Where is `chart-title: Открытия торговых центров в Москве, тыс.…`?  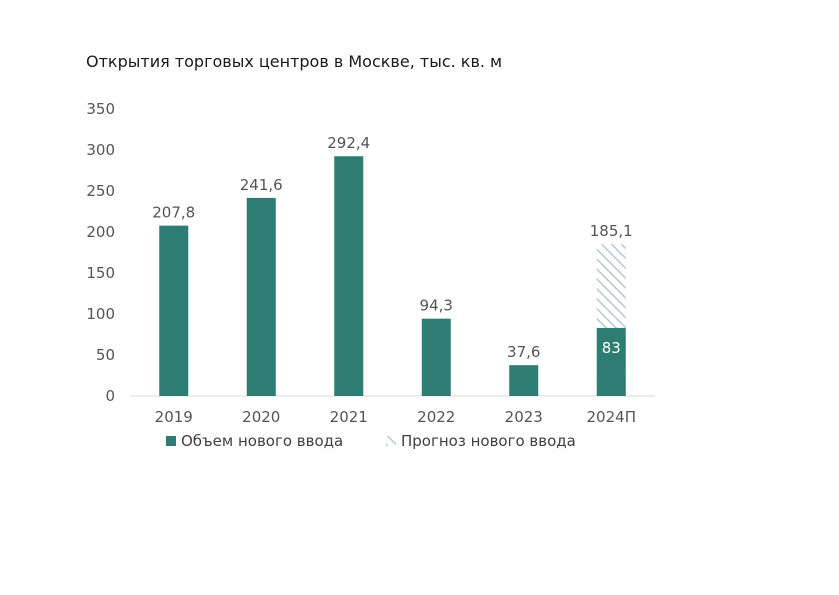
chart-title: Открытия торговых центров в Москве, тыс.… is located at coordinates (294, 61).